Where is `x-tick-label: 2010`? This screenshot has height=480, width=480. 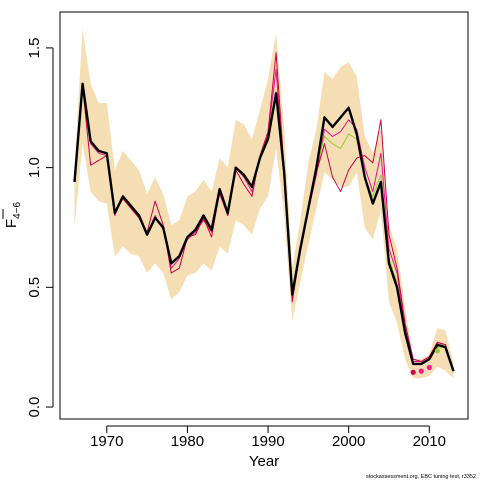 x-tick-label: 2010 is located at coordinates (429, 441).